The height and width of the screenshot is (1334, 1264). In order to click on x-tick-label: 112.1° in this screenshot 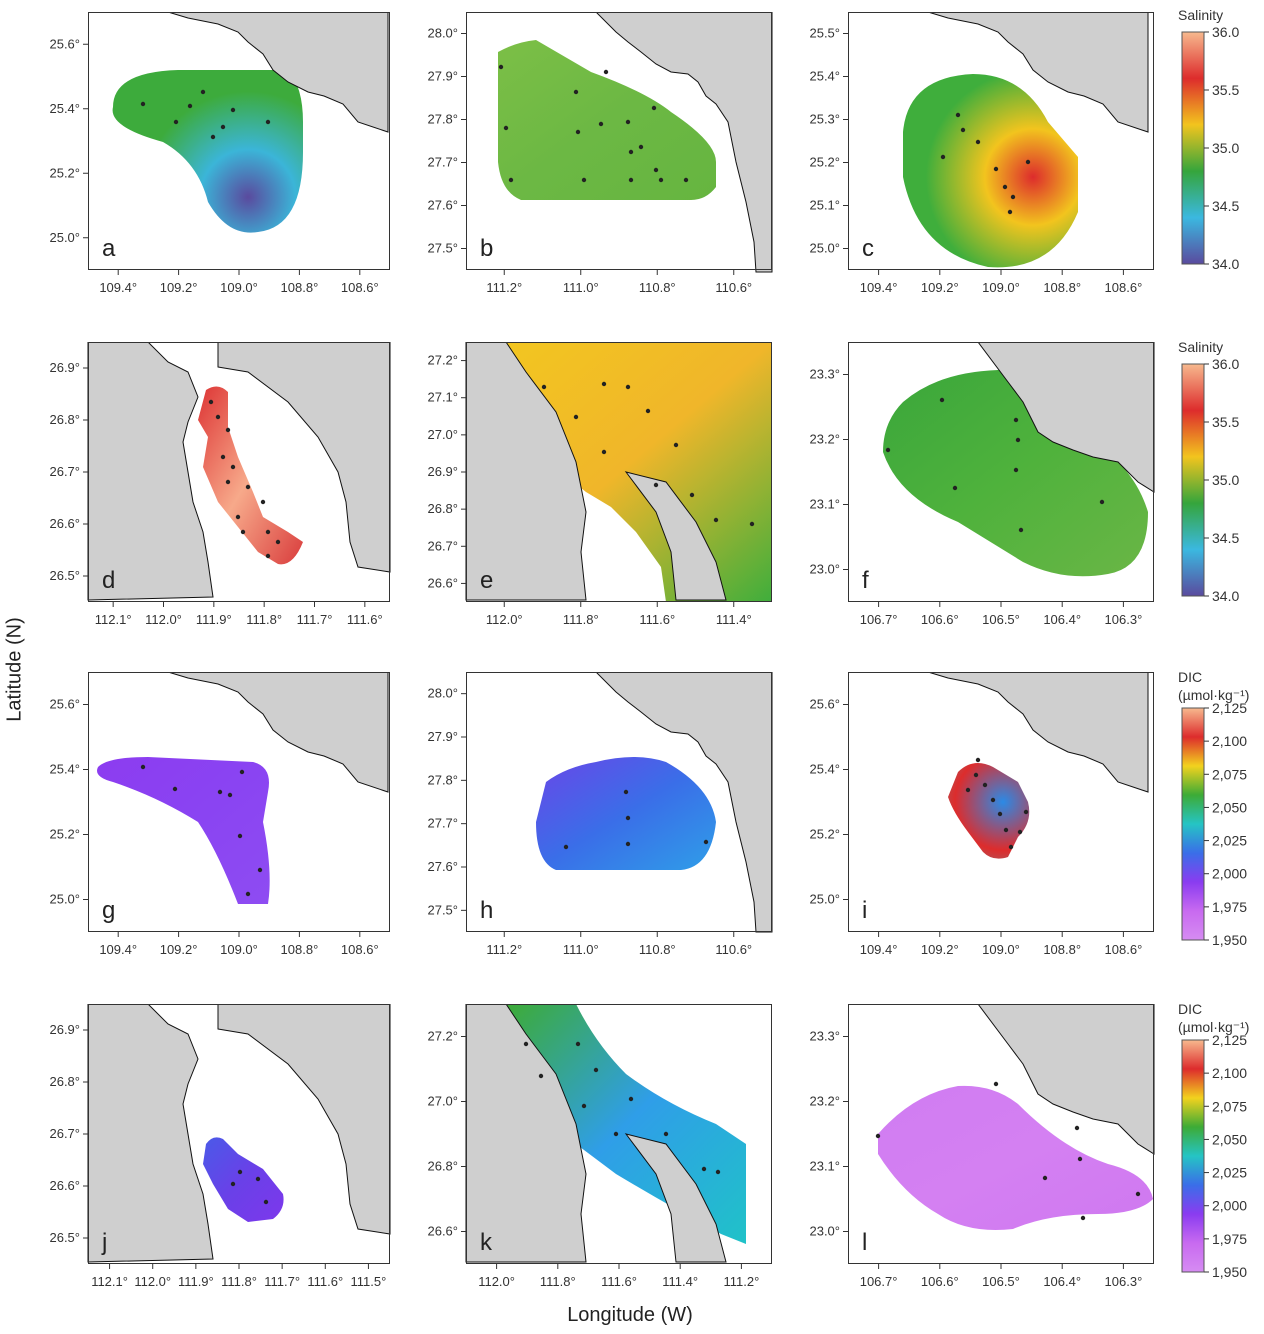, I will do `click(113, 619)`.